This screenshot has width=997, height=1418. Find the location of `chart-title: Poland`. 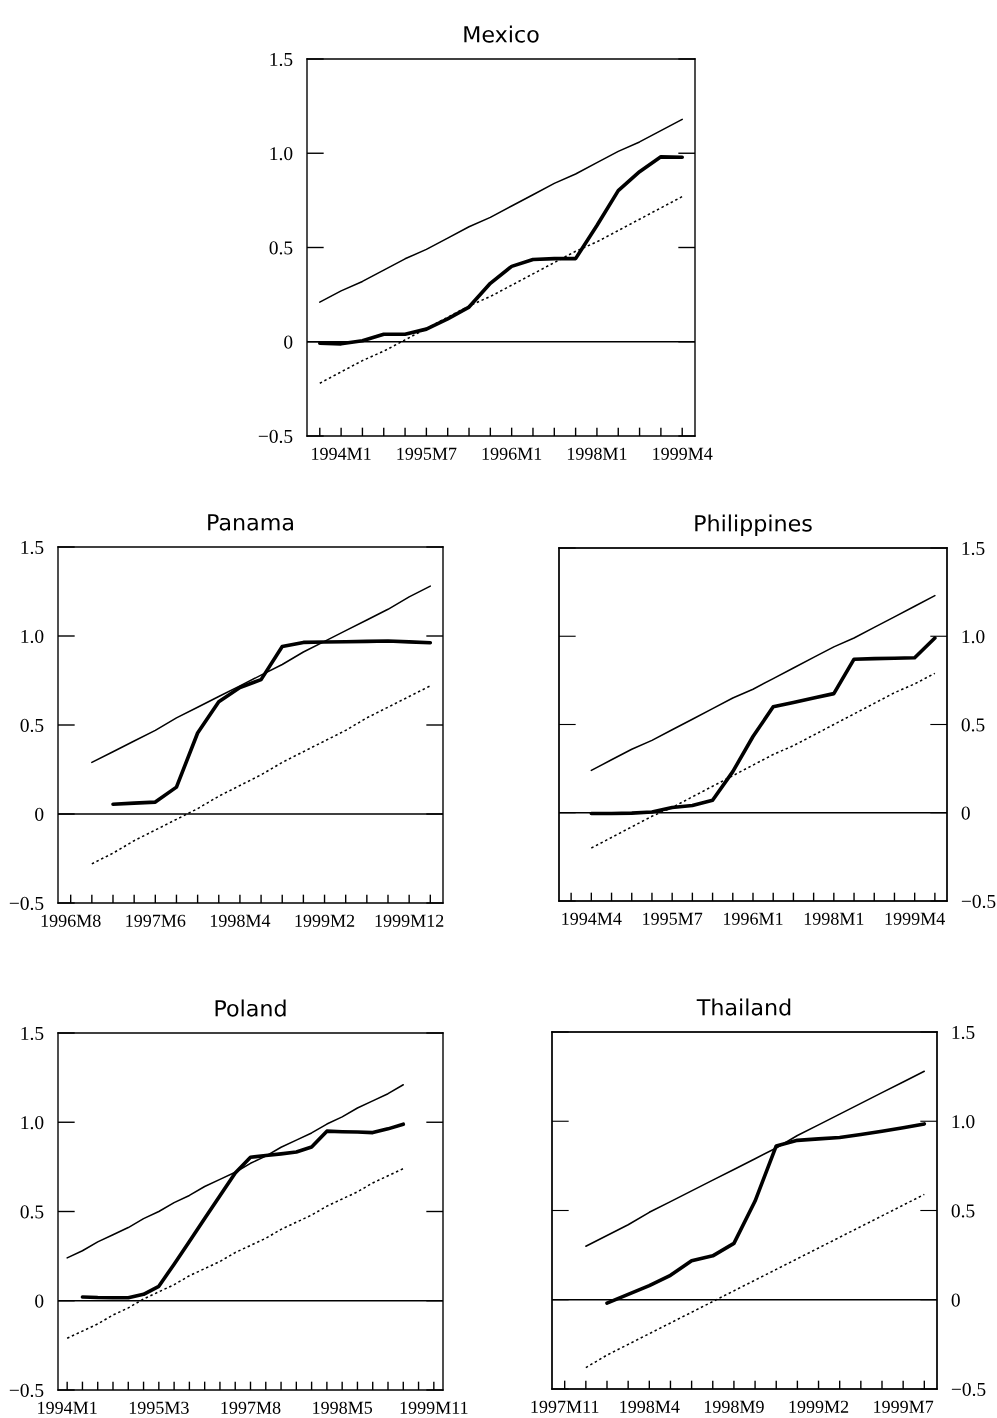

chart-title: Poland is located at coordinates (250, 1008).